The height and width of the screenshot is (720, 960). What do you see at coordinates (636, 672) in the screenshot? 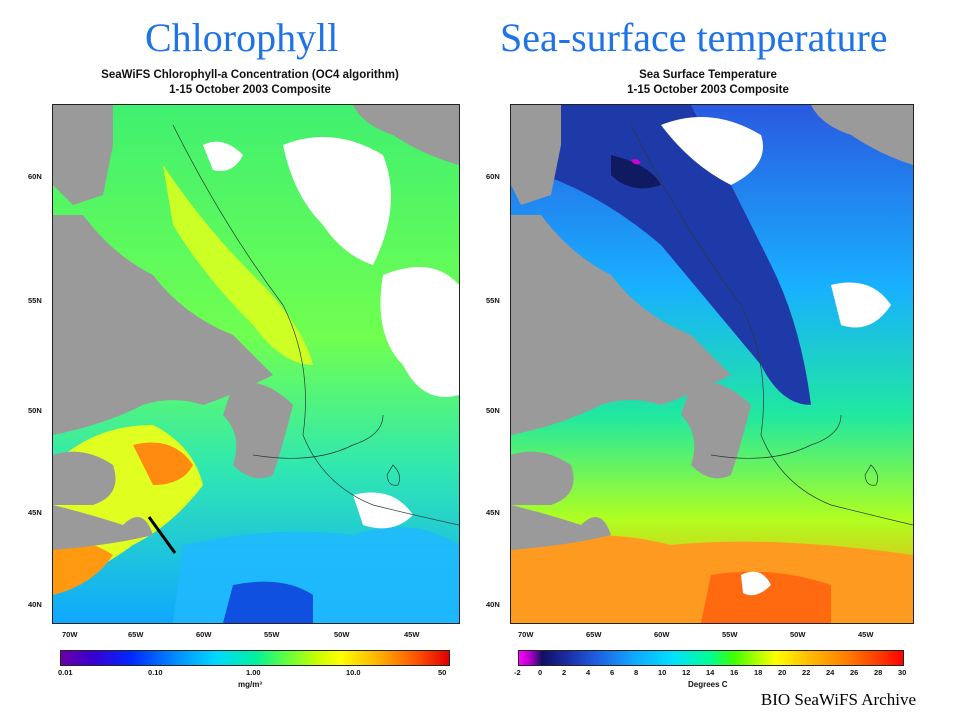
I see `colorbar-tick: 8` at bounding box center [636, 672].